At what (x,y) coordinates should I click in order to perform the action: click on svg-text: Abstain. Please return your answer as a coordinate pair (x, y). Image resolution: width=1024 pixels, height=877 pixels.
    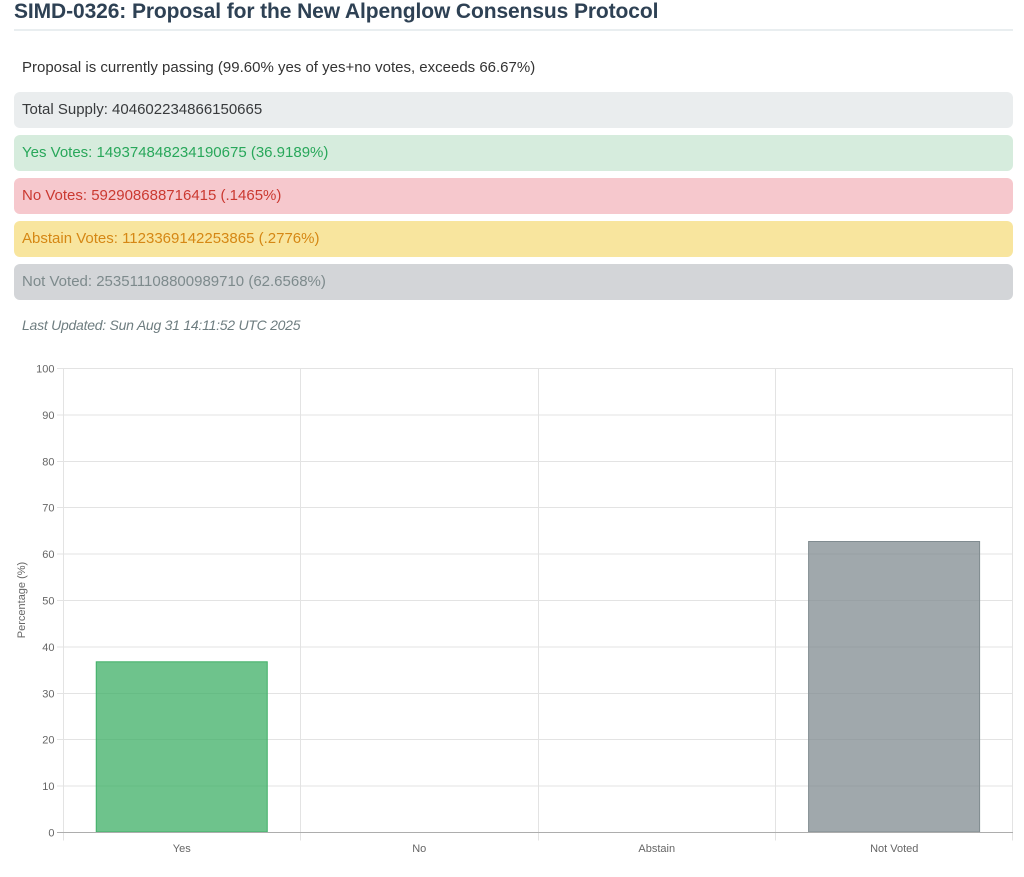
    Looking at the image, I should click on (656, 849).